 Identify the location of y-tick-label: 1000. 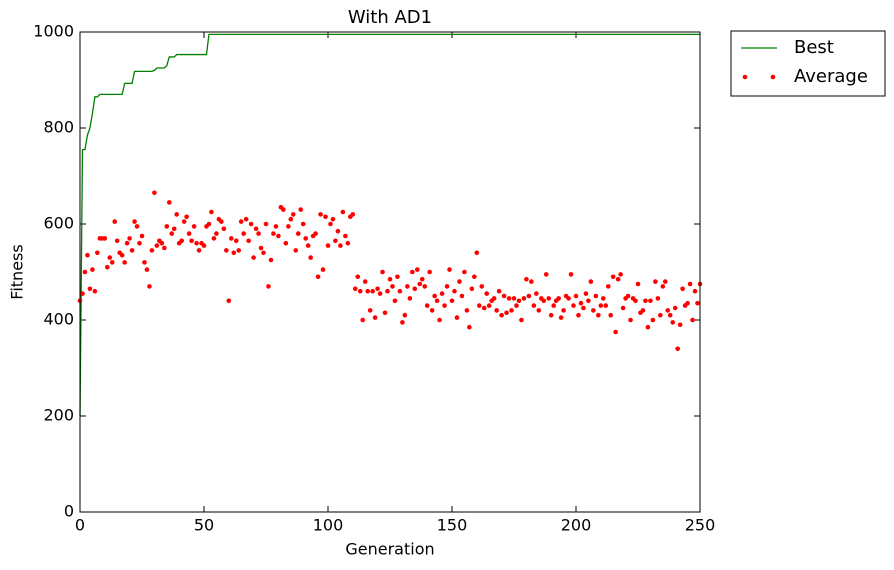
(53, 31).